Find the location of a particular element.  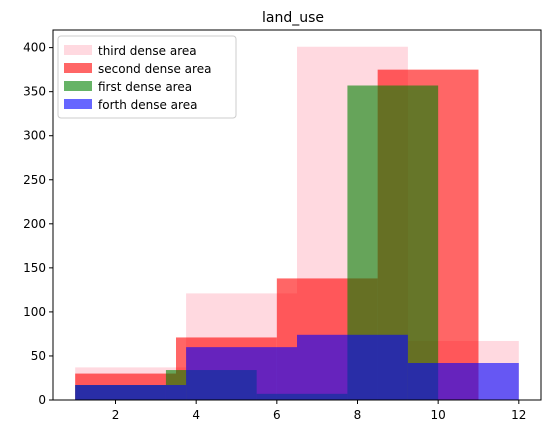

y-tick-label: 300 is located at coordinates (34, 136).